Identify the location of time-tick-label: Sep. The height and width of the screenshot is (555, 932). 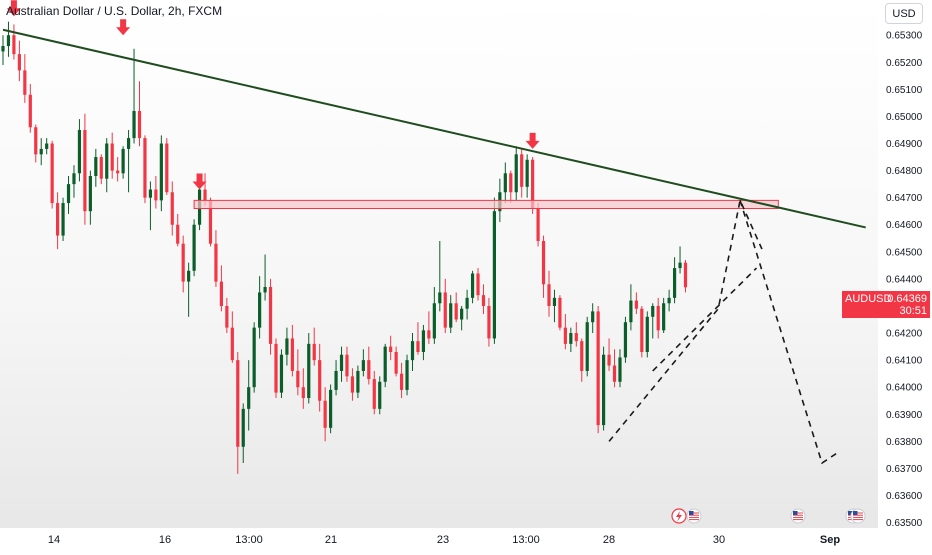
(830, 540).